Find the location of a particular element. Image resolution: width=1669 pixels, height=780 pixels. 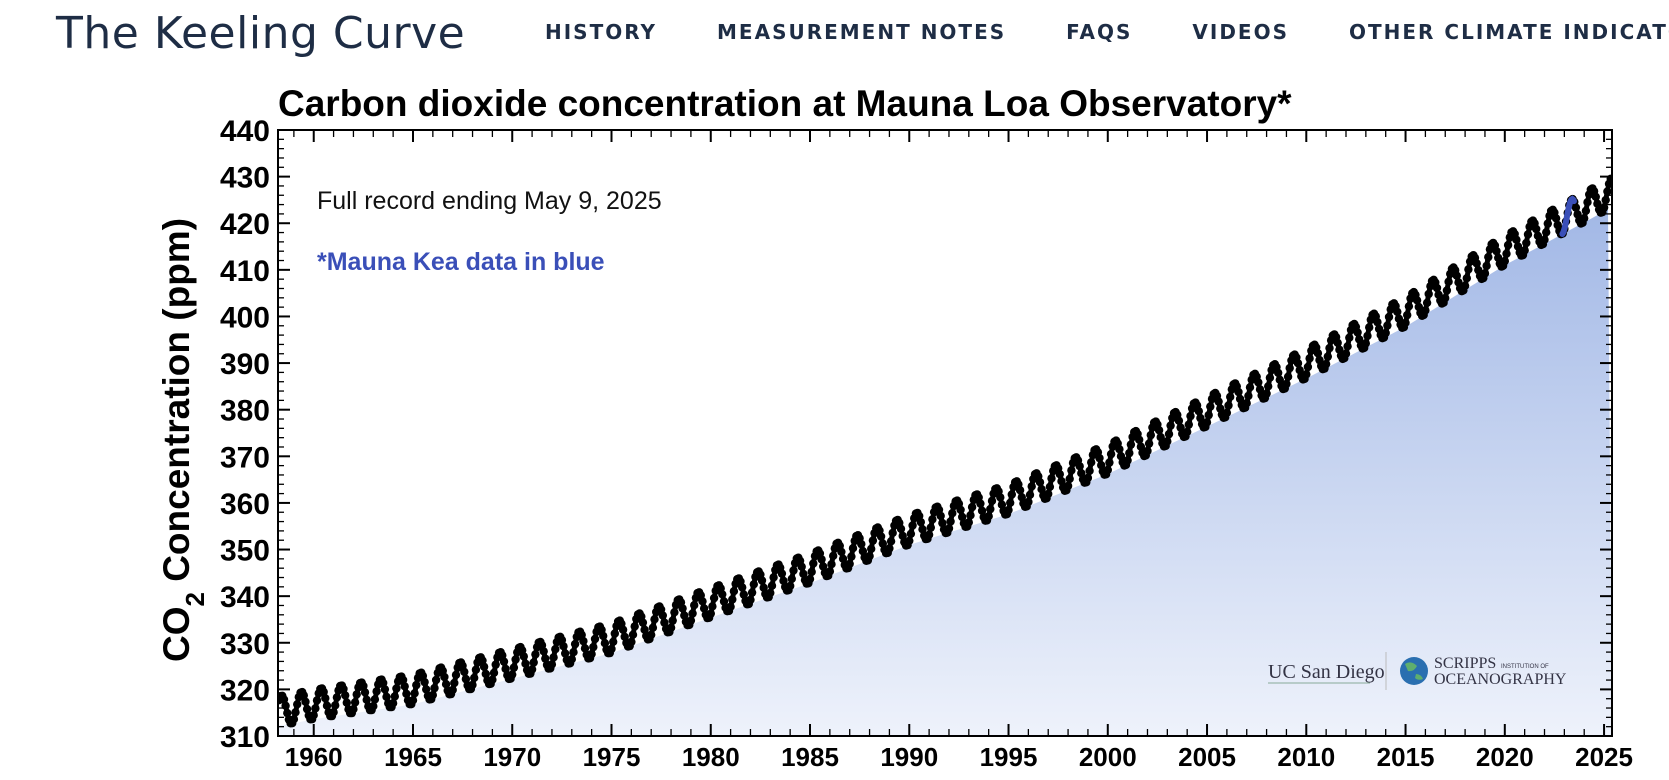

nav-history: HISTORY is located at coordinates (601, 32).